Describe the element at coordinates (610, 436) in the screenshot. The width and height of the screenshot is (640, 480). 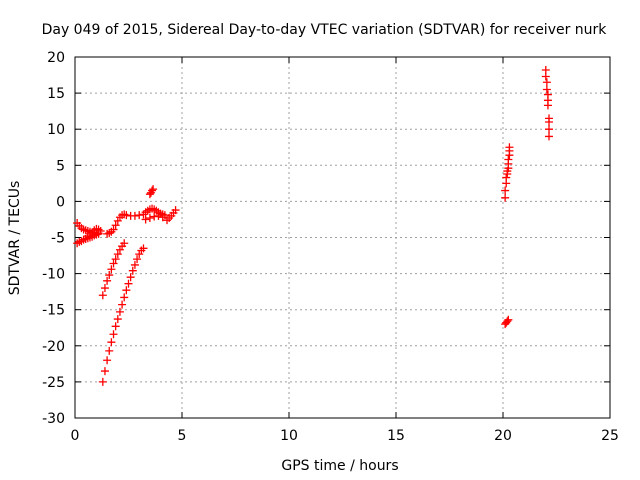
I see `x-tick-label: 25` at that location.